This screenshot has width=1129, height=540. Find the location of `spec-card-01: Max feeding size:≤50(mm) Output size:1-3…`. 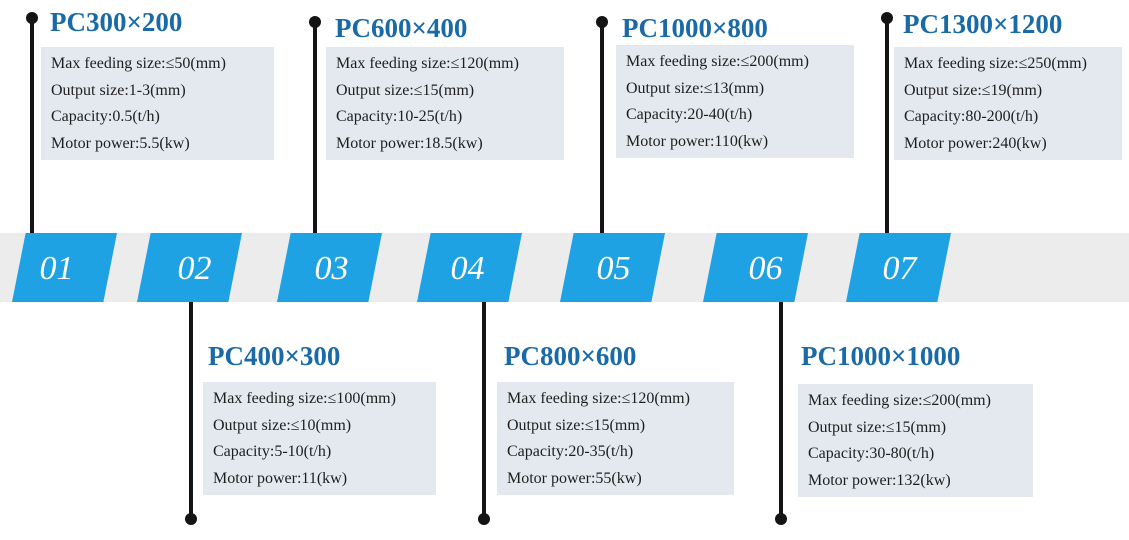

spec-card-01: Max feeding size:≤50(mm) Output size:1-3… is located at coordinates (157, 103).